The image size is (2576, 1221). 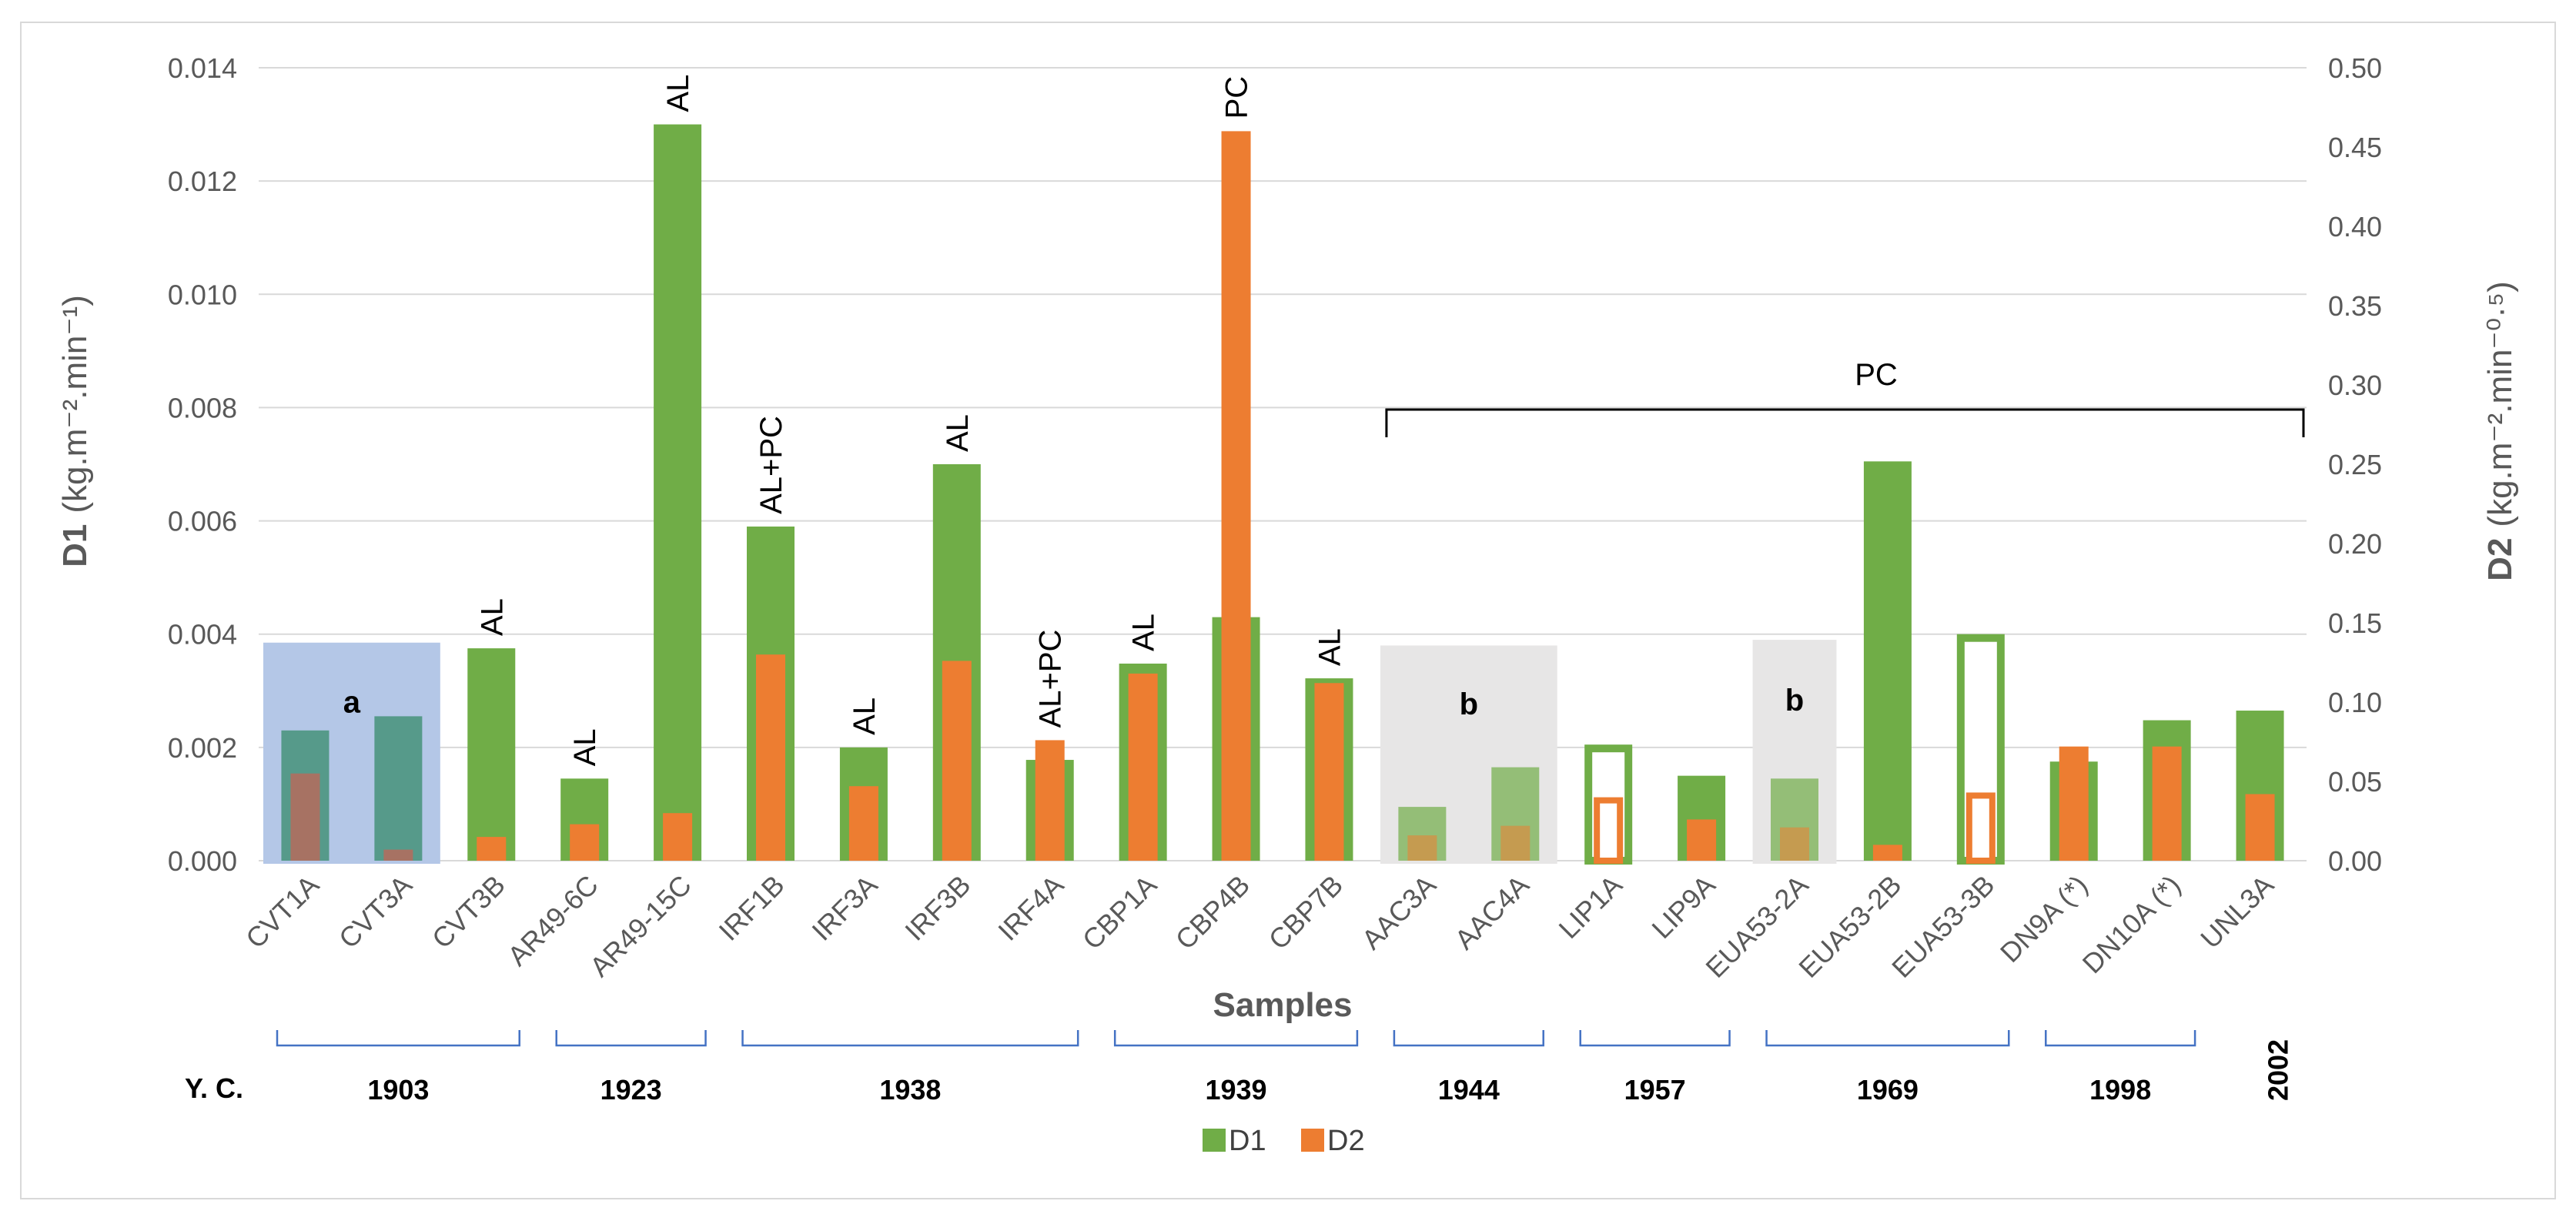 I want to click on category-label: CVT3B, so click(x=469, y=912).